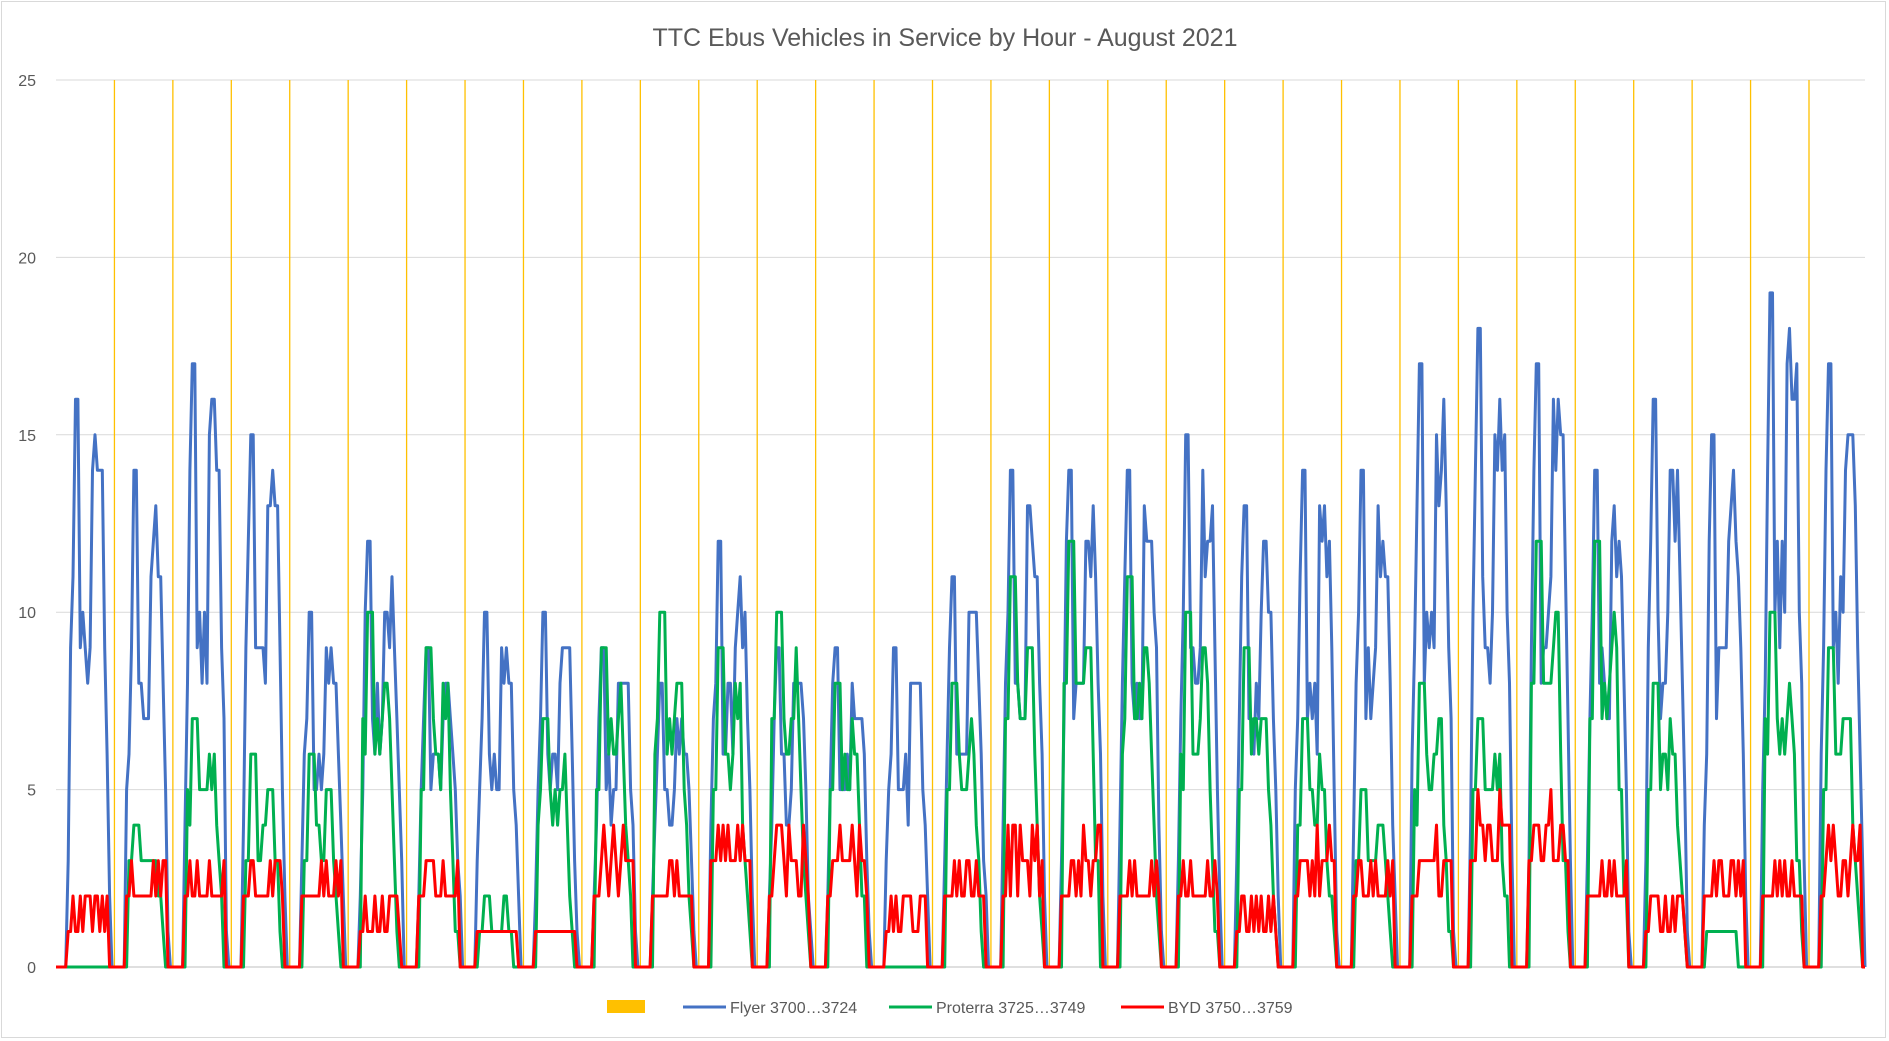 This screenshot has width=1889, height=1041. Describe the element at coordinates (31, 968) in the screenshot. I see `y-tick-label: 0` at that location.